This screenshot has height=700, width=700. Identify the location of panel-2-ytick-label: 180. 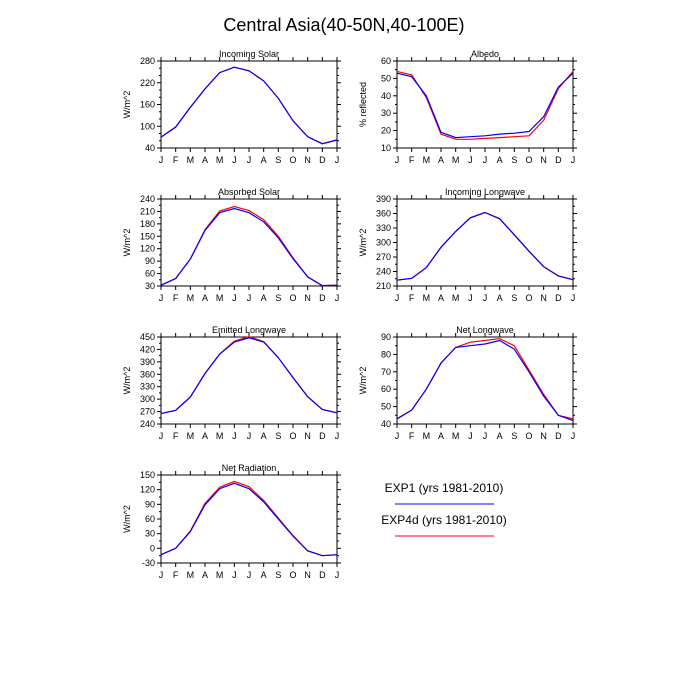
(147, 224).